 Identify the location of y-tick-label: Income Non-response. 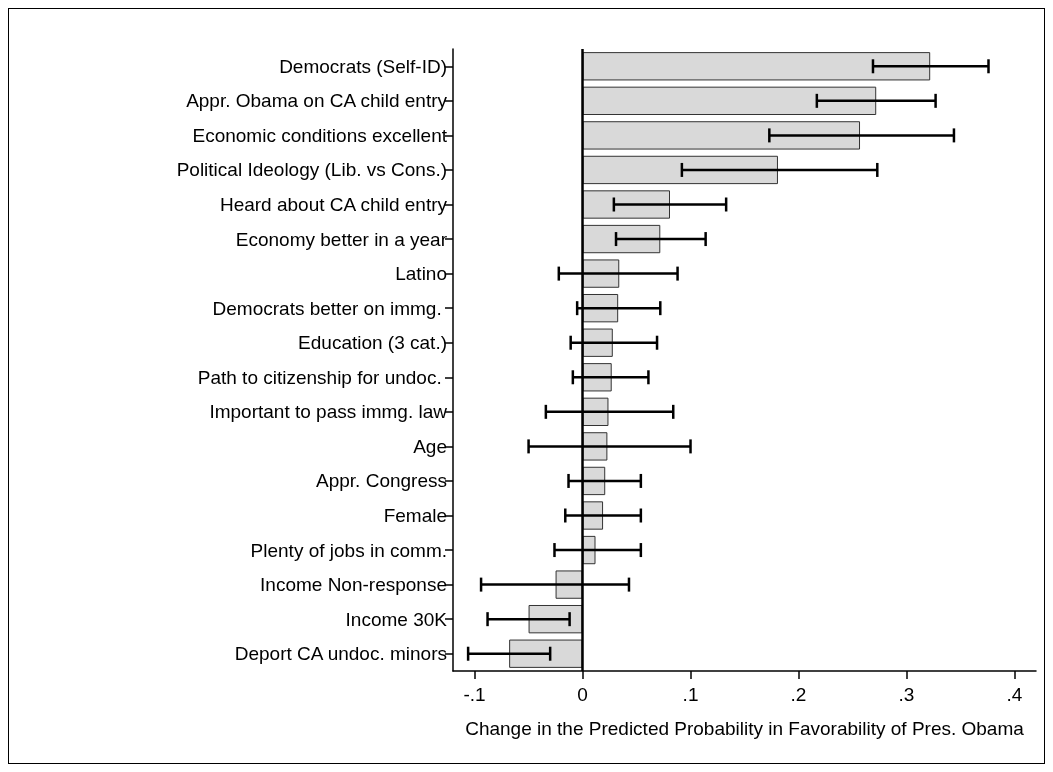
(353, 585).